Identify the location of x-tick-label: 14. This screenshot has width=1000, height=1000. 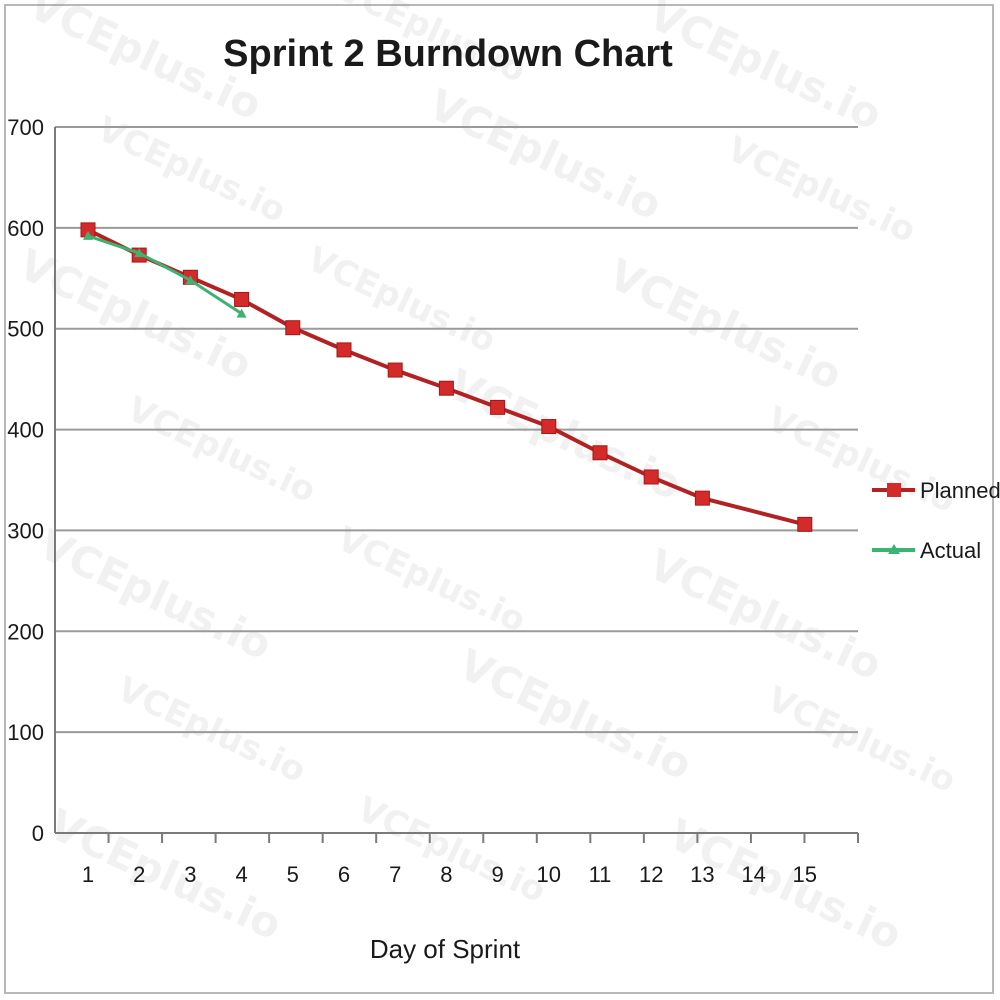
(753, 874).